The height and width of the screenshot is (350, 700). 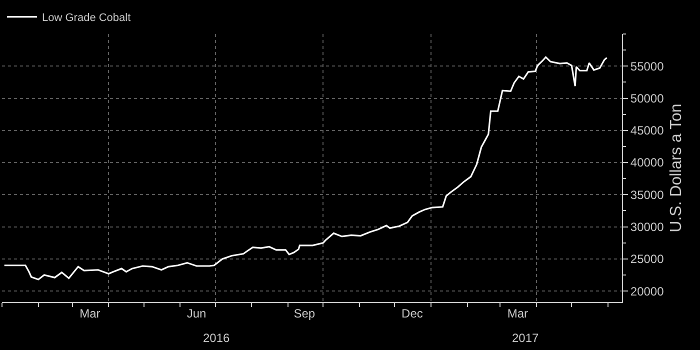 What do you see at coordinates (647, 291) in the screenshot?
I see `y-tick-label: 20000` at bounding box center [647, 291].